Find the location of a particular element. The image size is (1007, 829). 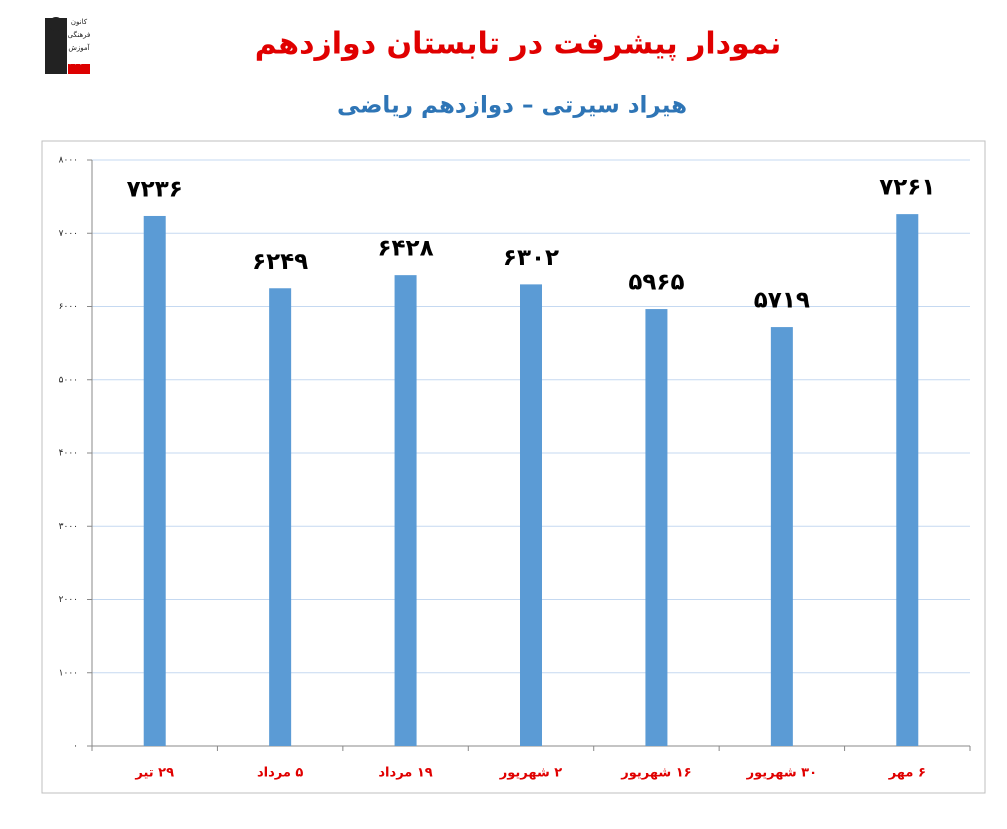

logo-text: فرهنگی is located at coordinates (79, 34).